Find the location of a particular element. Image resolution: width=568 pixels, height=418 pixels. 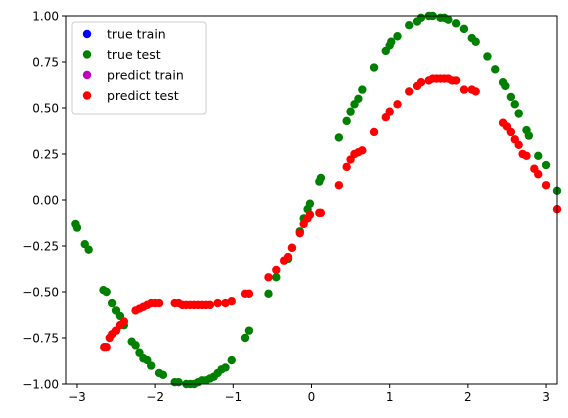

legend-label: predict train is located at coordinates (145, 75).